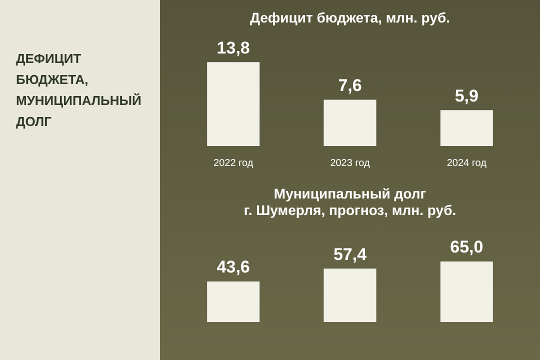 Image resolution: width=540 pixels, height=360 pixels. I want to click on x-tick-label: 2022 год, so click(234, 163).